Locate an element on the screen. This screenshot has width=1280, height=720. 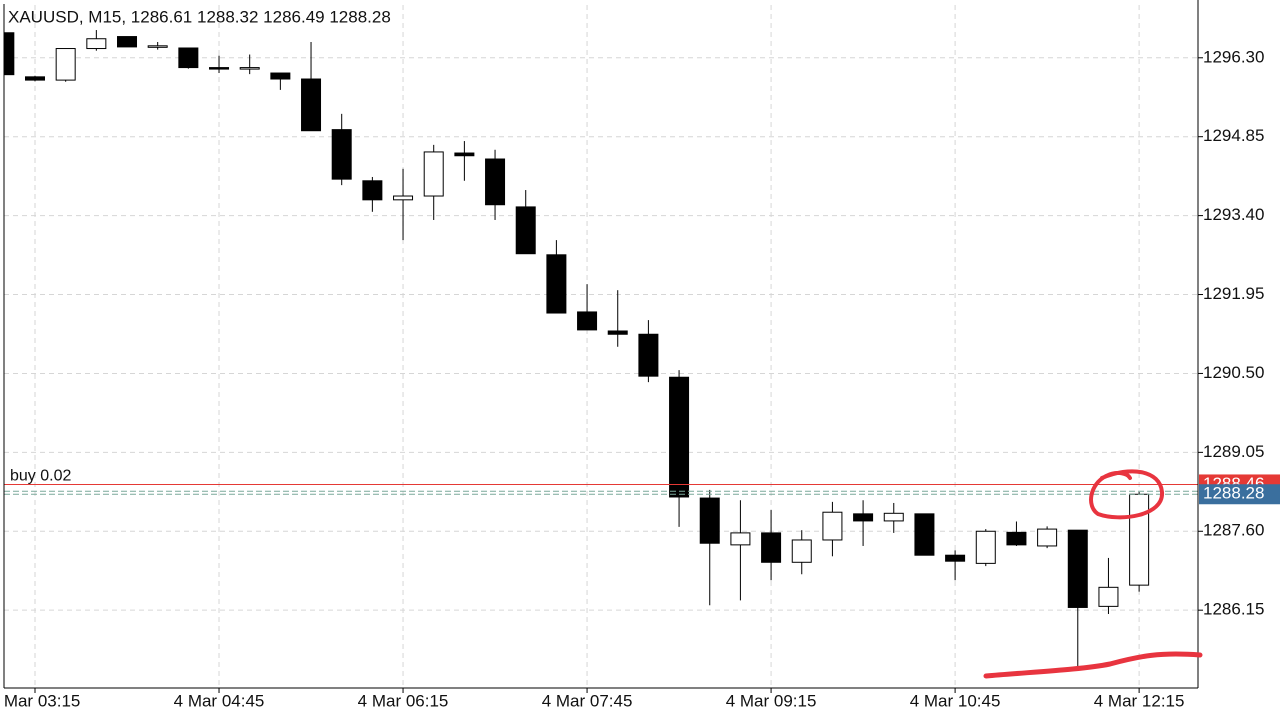
y-tick-label: 1289.05 is located at coordinates (1233, 451).